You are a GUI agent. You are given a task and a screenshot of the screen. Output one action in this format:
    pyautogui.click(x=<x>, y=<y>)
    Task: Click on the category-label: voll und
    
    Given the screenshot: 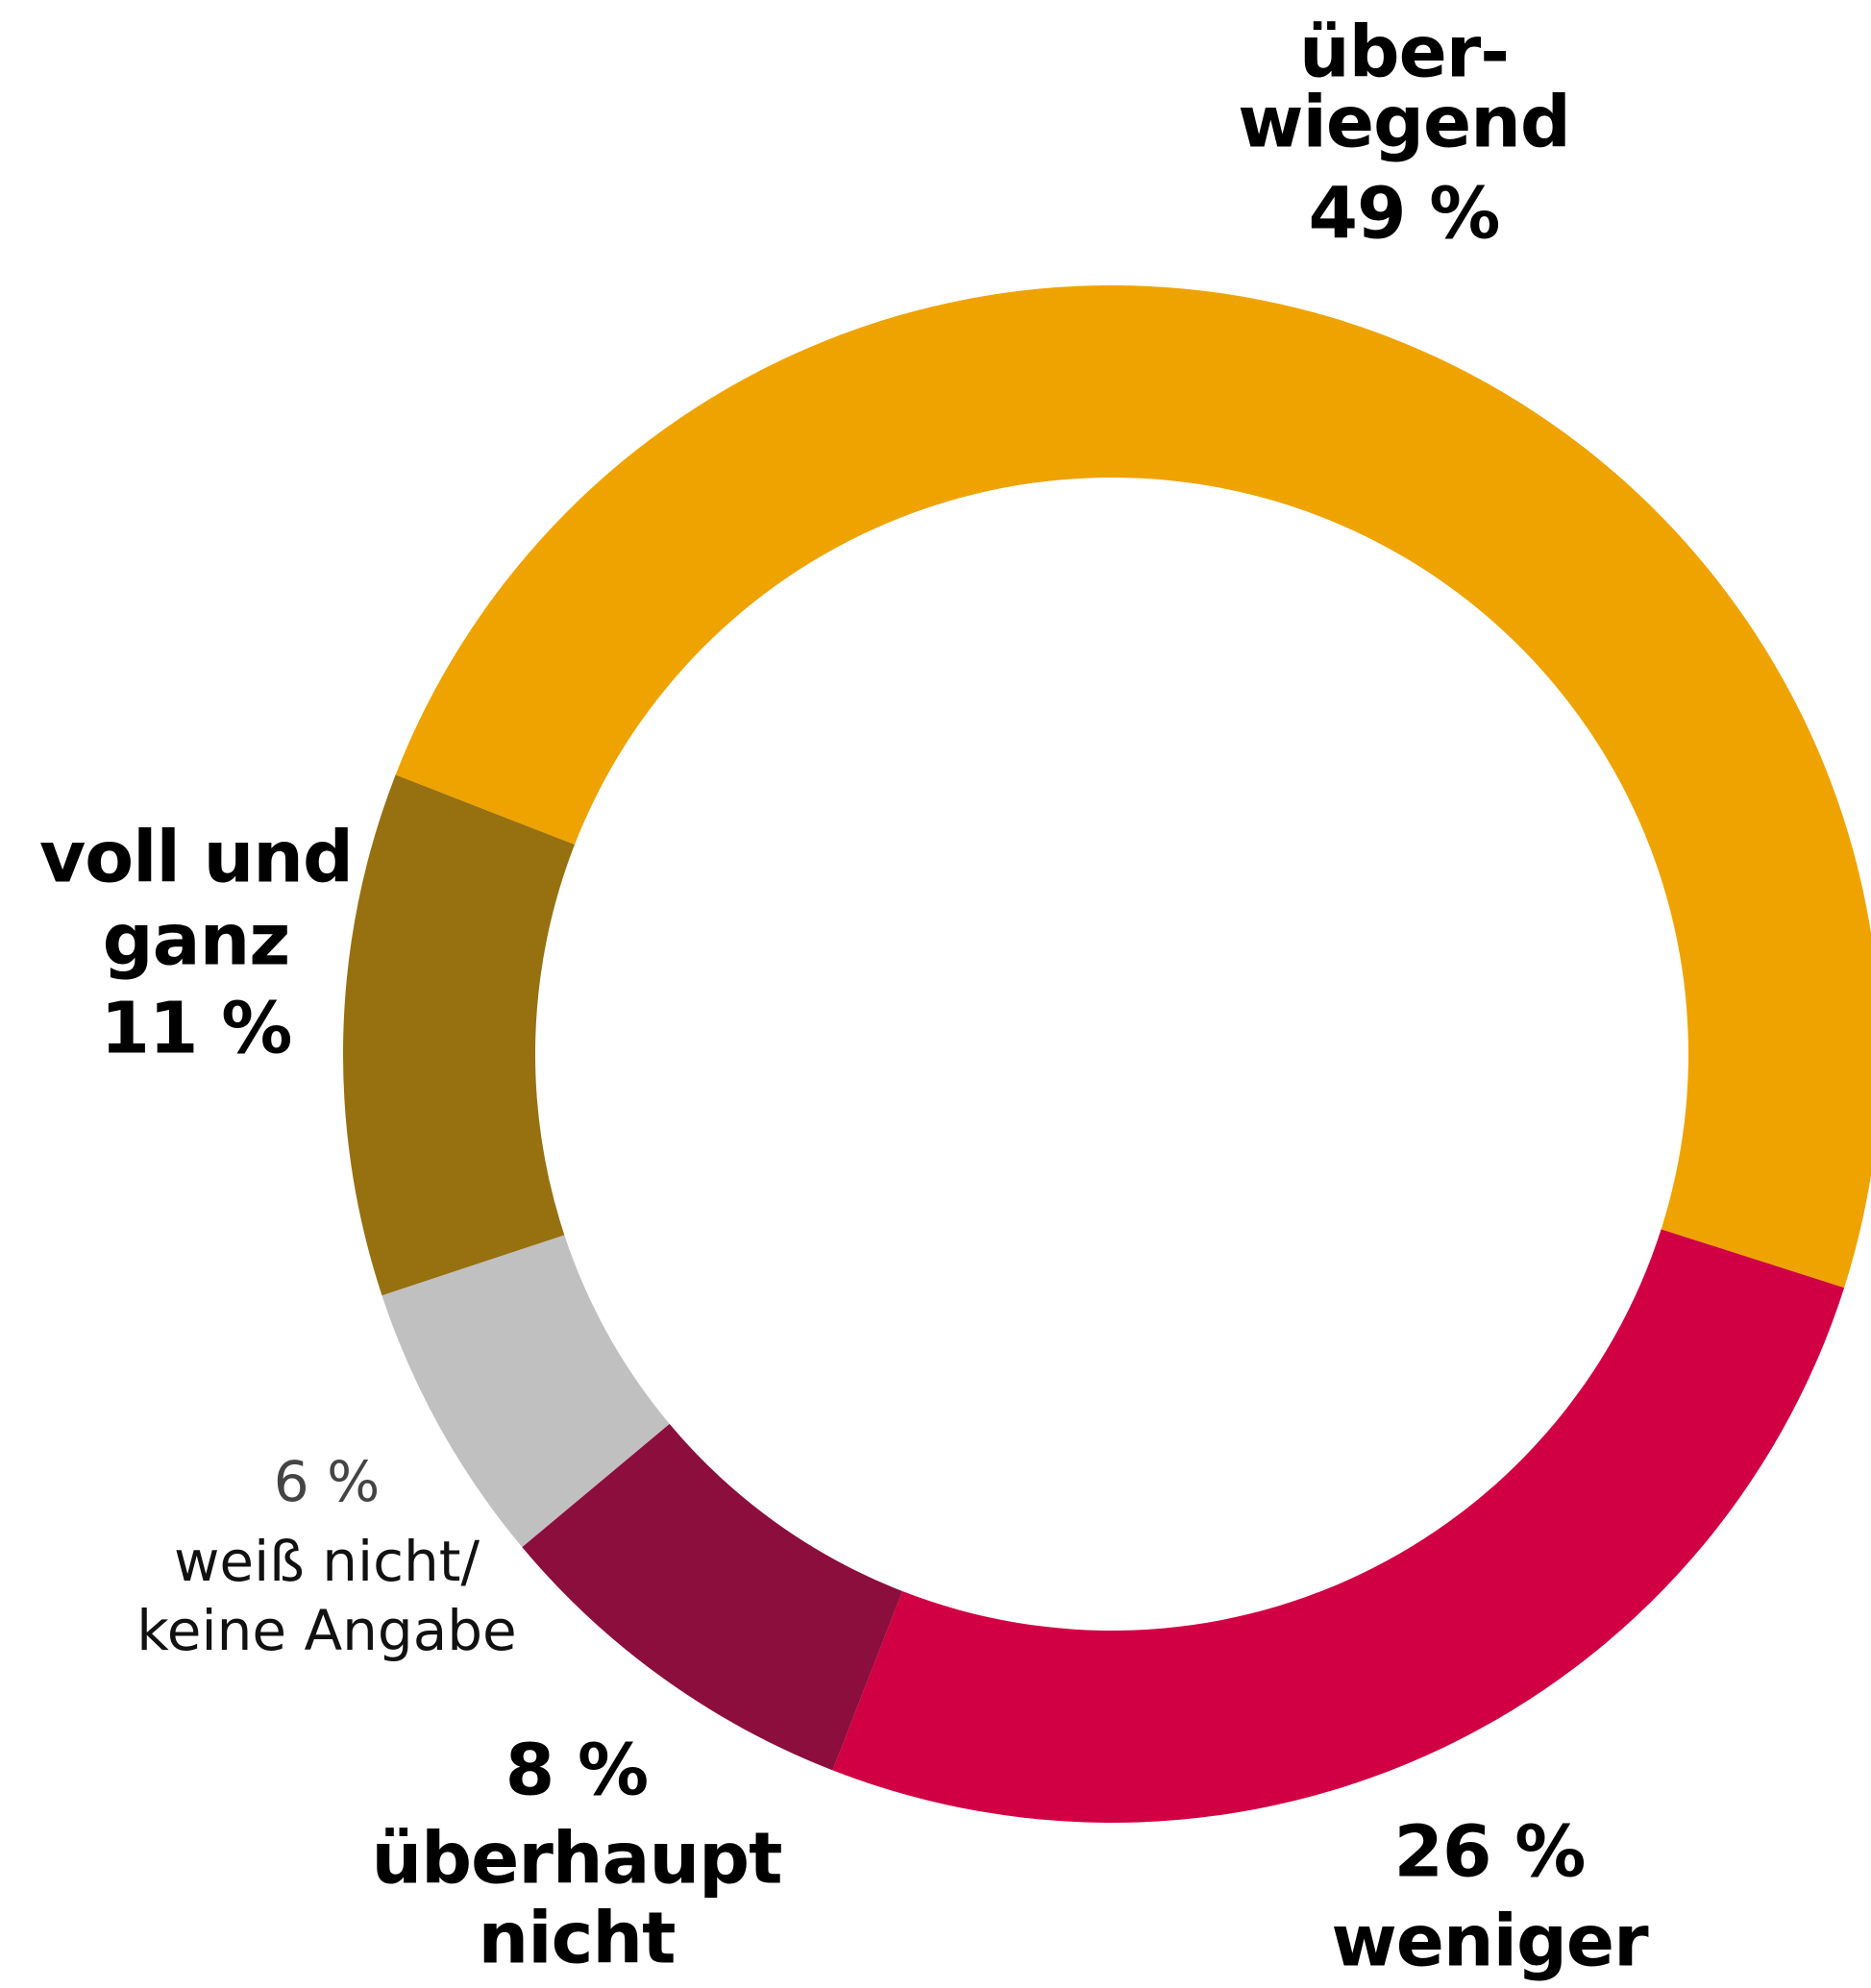 What is the action you would take?
    pyautogui.click(x=196, y=858)
    